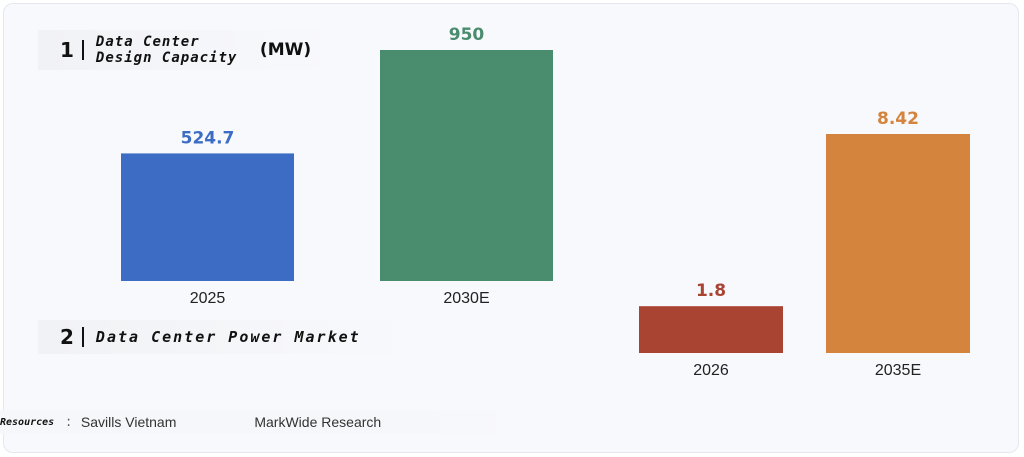  Describe the element at coordinates (711, 329) in the screenshot. I see `bar-2026` at that location.